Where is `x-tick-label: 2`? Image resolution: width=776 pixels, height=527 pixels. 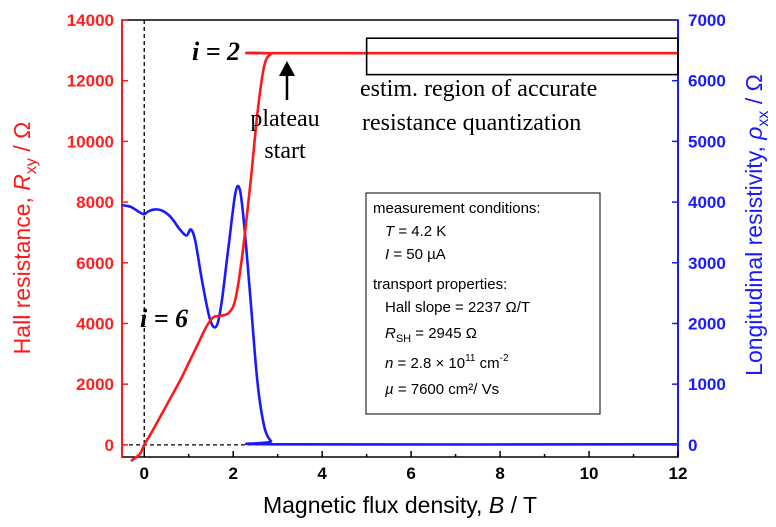
x-tick-label: 2 is located at coordinates (232, 473).